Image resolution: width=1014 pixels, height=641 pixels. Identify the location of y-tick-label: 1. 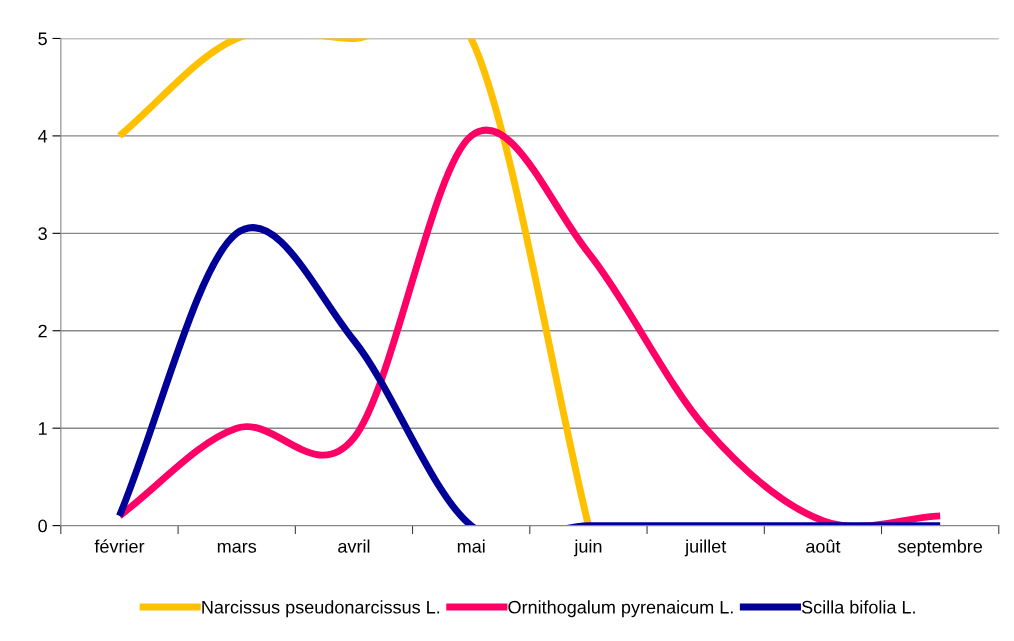
(42, 428).